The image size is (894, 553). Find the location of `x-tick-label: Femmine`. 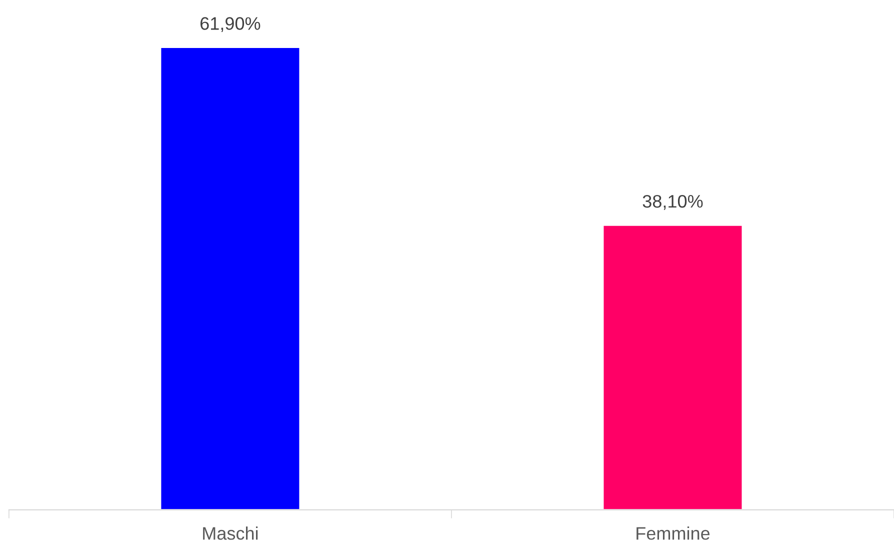

x-tick-label: Femmine is located at coordinates (673, 533).